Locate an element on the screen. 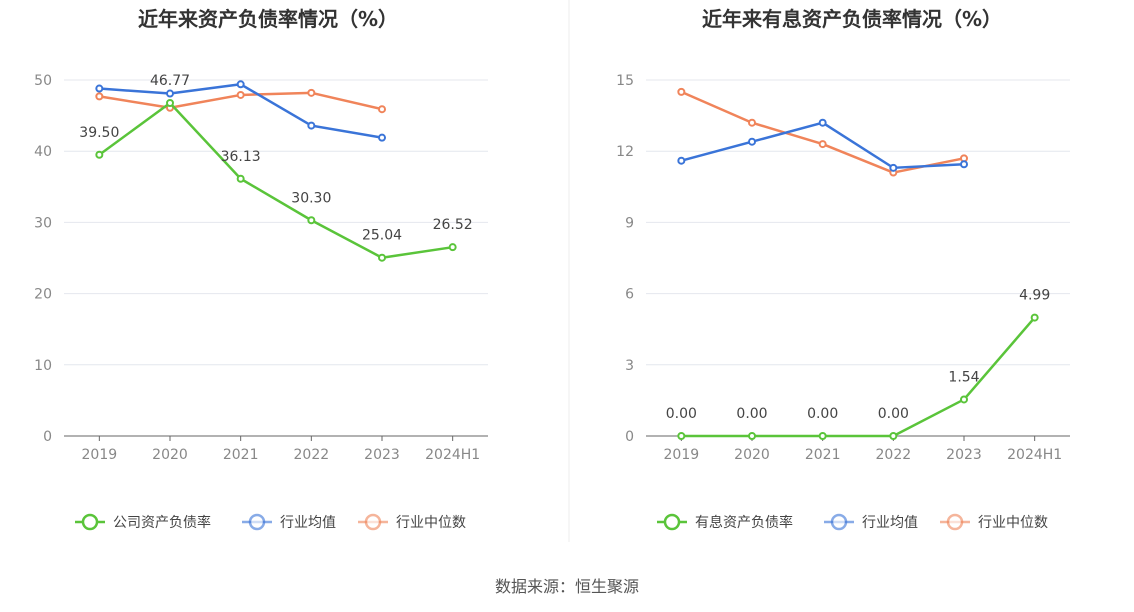  legend-item-1: 有息资产负债率 is located at coordinates (725, 522).